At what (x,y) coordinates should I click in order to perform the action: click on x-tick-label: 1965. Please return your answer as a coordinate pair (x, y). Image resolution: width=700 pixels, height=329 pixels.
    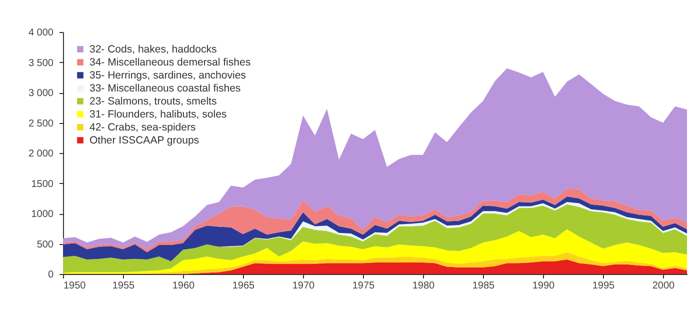
    Looking at the image, I should click on (244, 286).